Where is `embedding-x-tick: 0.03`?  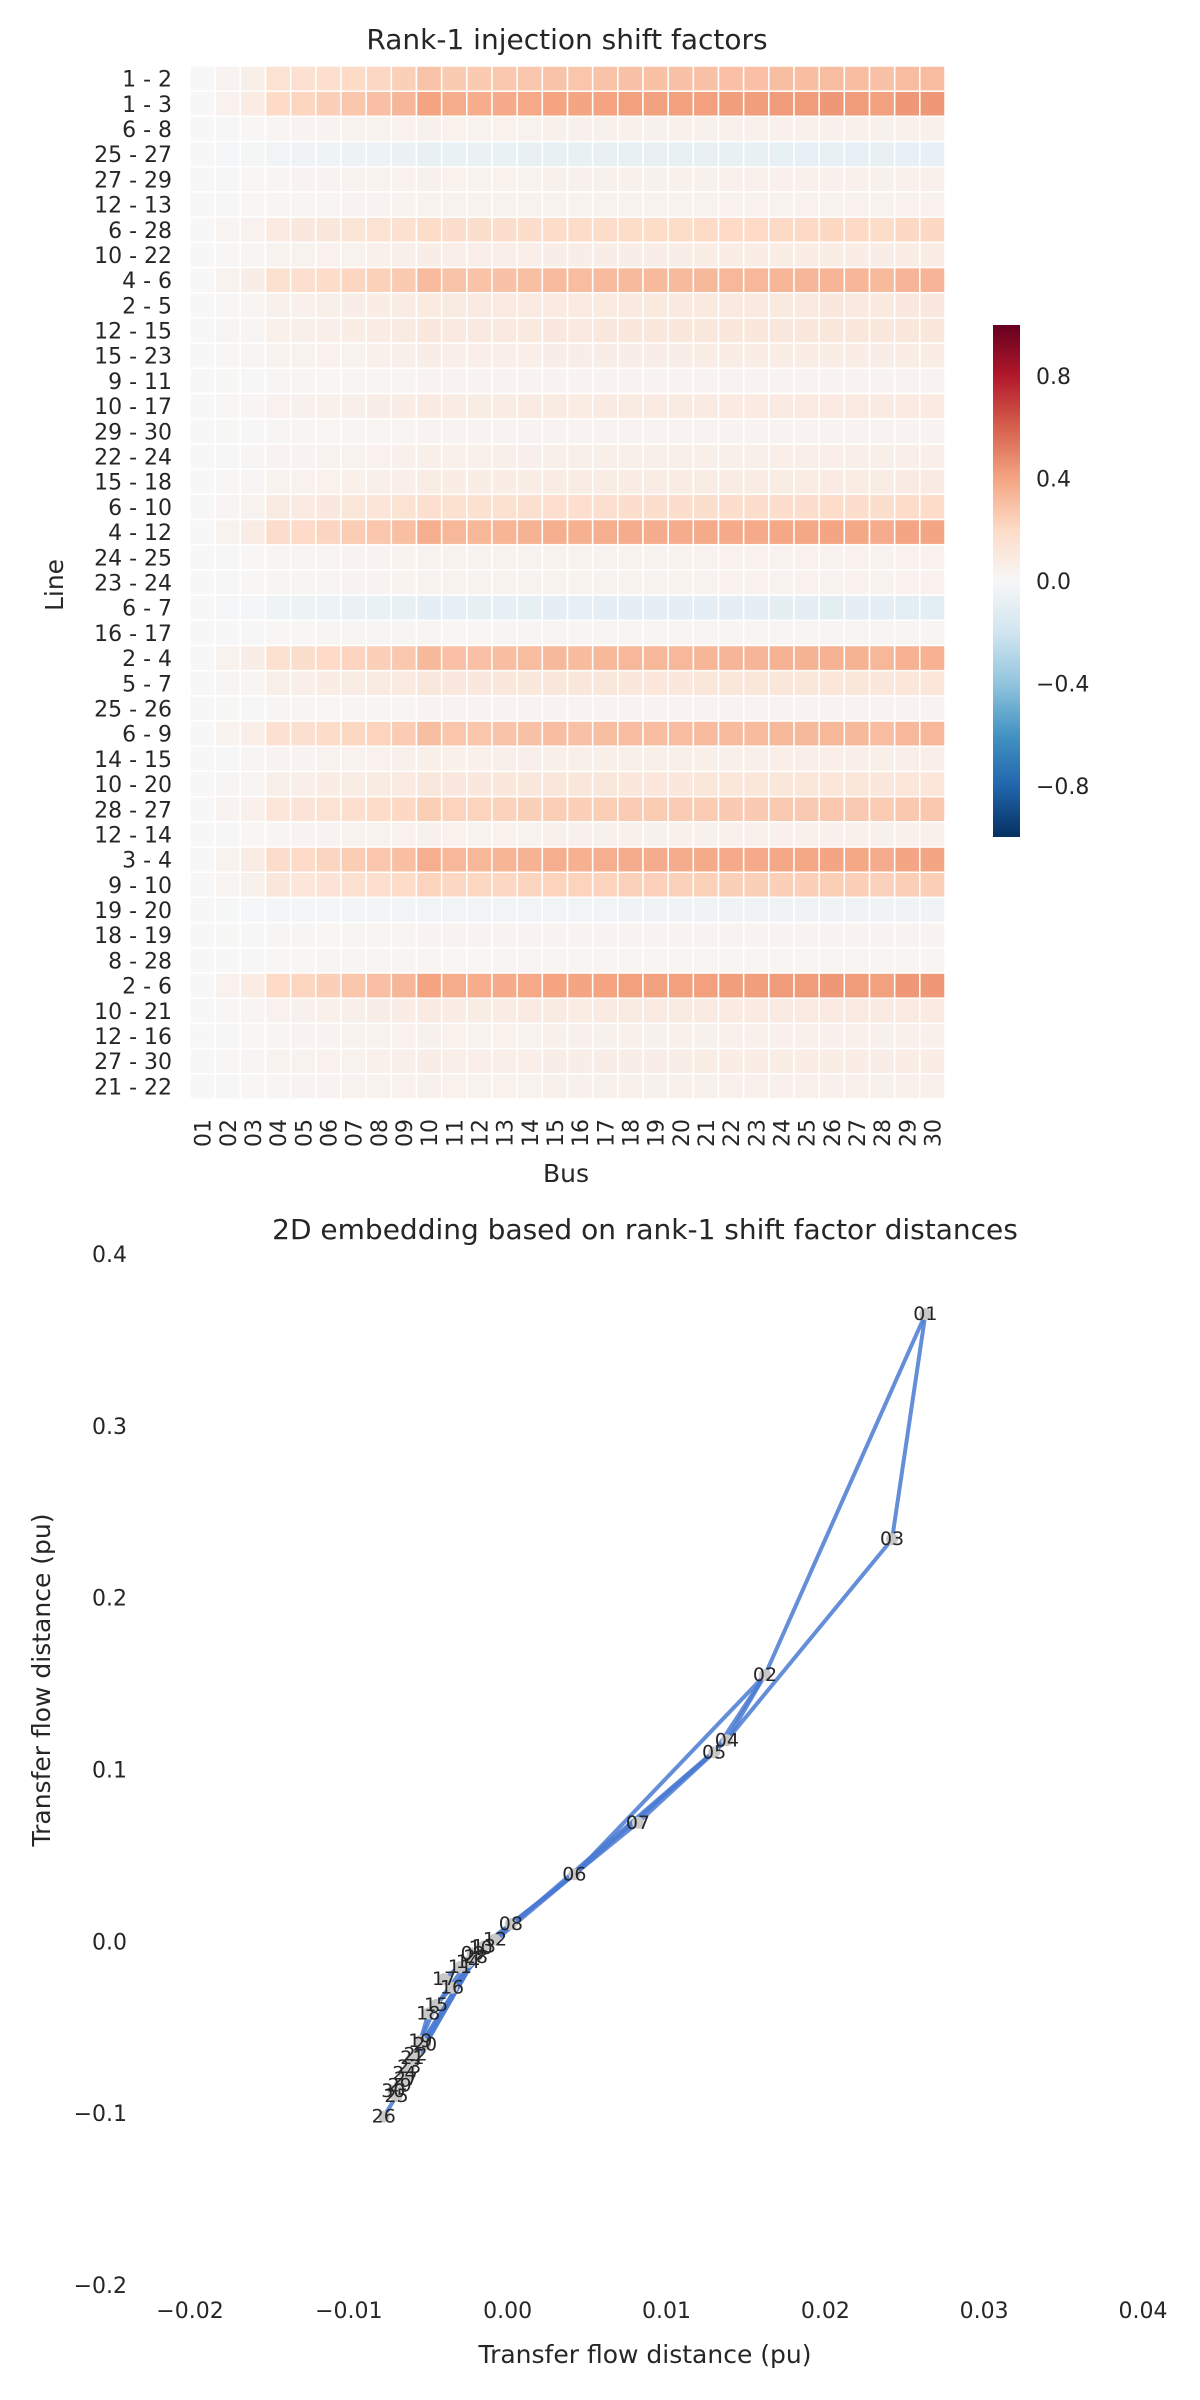 embedding-x-tick: 0.03 is located at coordinates (984, 2311).